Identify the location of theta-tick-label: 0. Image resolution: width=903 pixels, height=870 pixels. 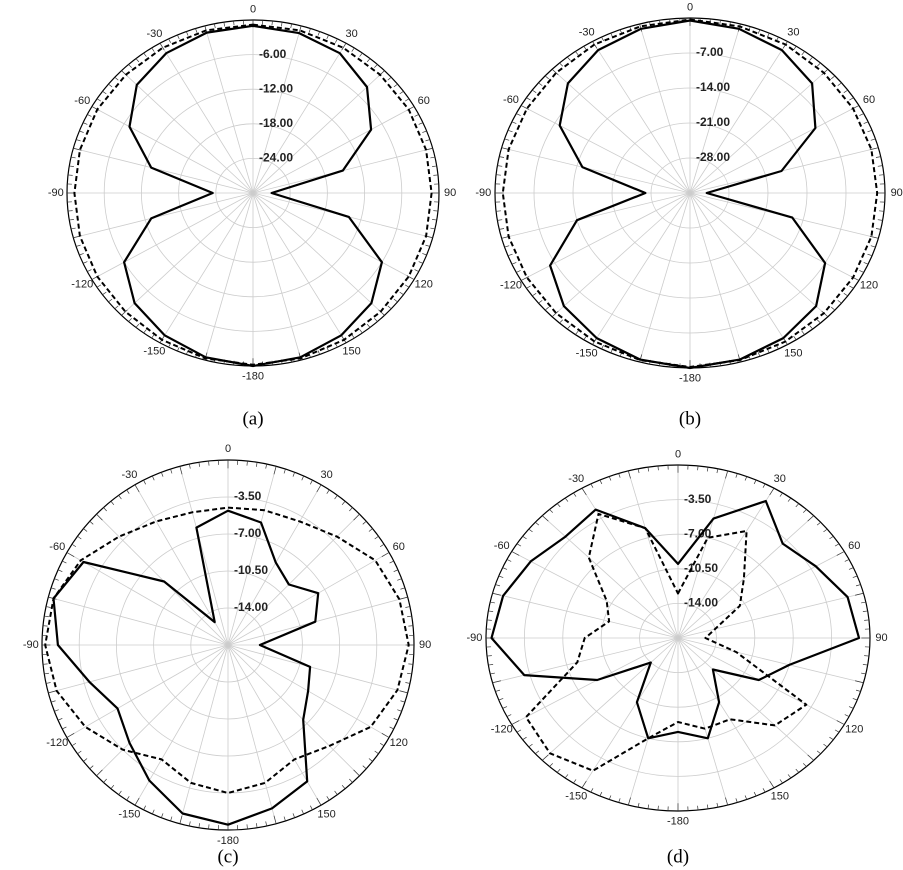
(253, 10).